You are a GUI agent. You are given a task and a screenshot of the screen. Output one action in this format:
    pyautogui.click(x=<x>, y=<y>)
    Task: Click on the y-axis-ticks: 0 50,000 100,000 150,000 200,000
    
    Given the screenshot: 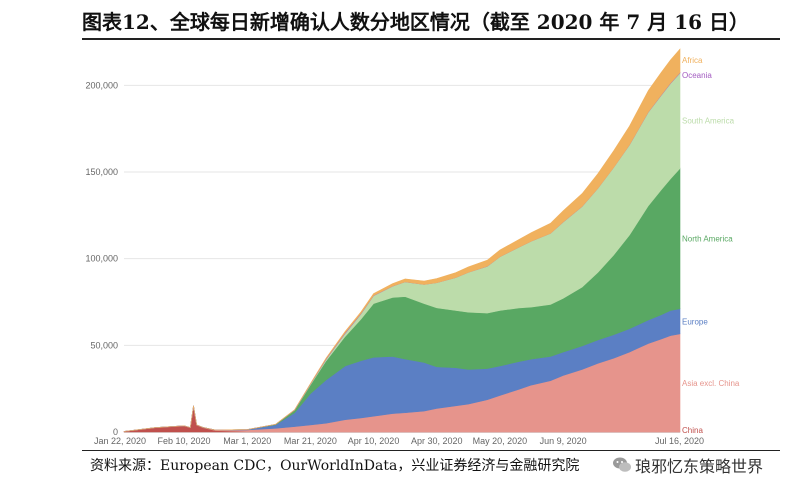 What is the action you would take?
    pyautogui.click(x=101, y=258)
    